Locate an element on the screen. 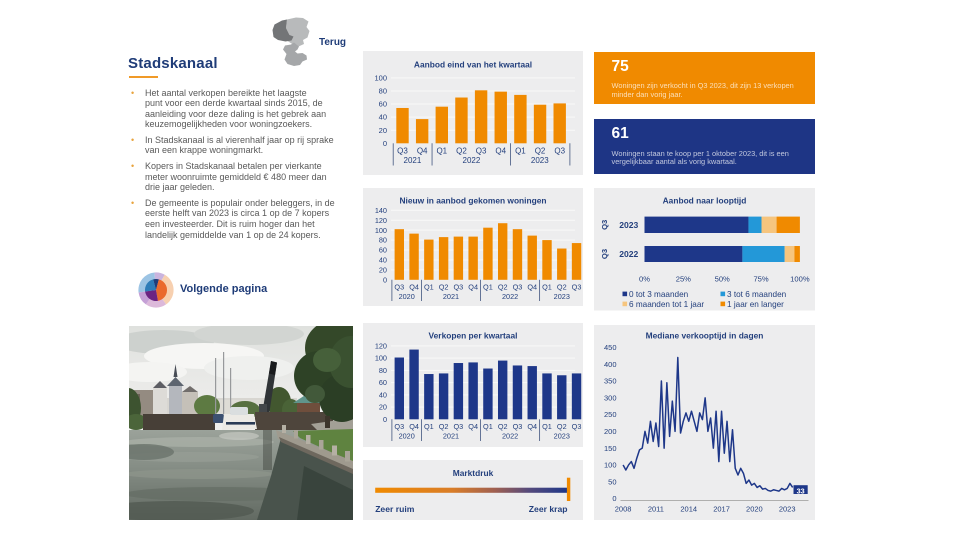  svg-text: 75% is located at coordinates (760, 279).